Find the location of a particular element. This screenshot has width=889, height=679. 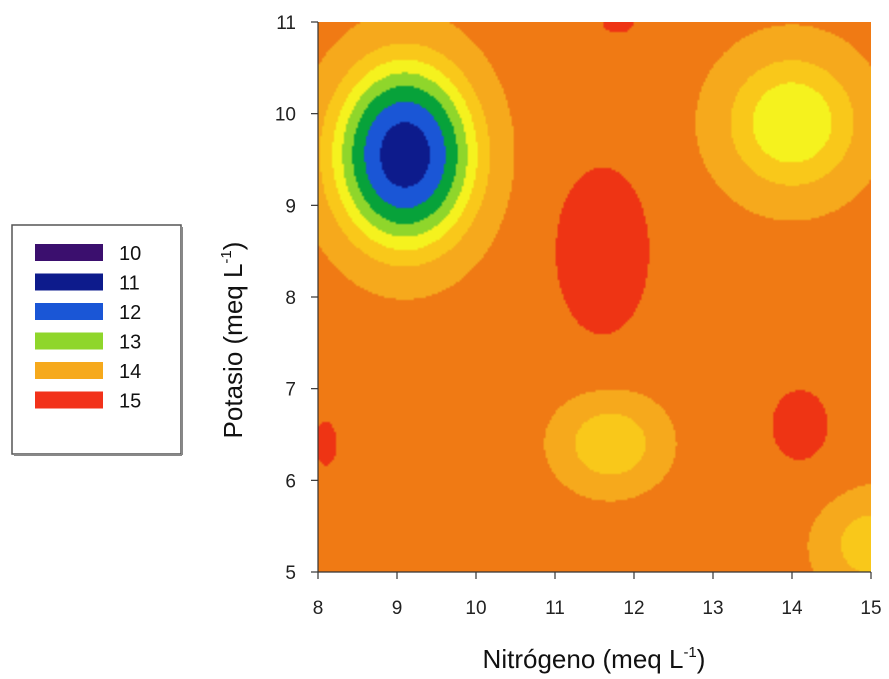

y-axis-label-close: ) is located at coordinates (233, 246).